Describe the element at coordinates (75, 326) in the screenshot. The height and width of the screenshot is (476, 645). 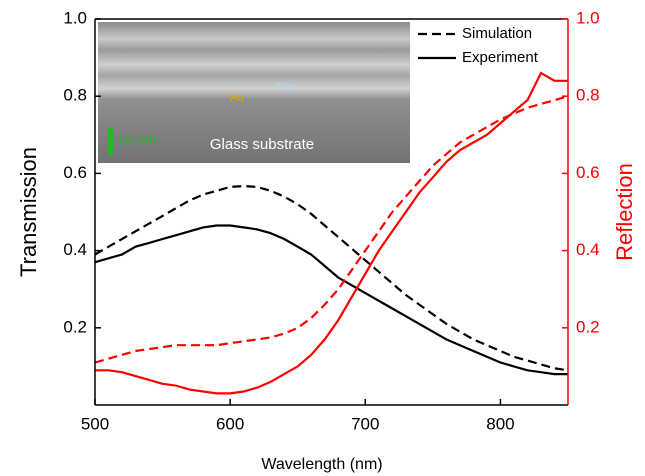
I see `y-tick-label: 0.2` at that location.